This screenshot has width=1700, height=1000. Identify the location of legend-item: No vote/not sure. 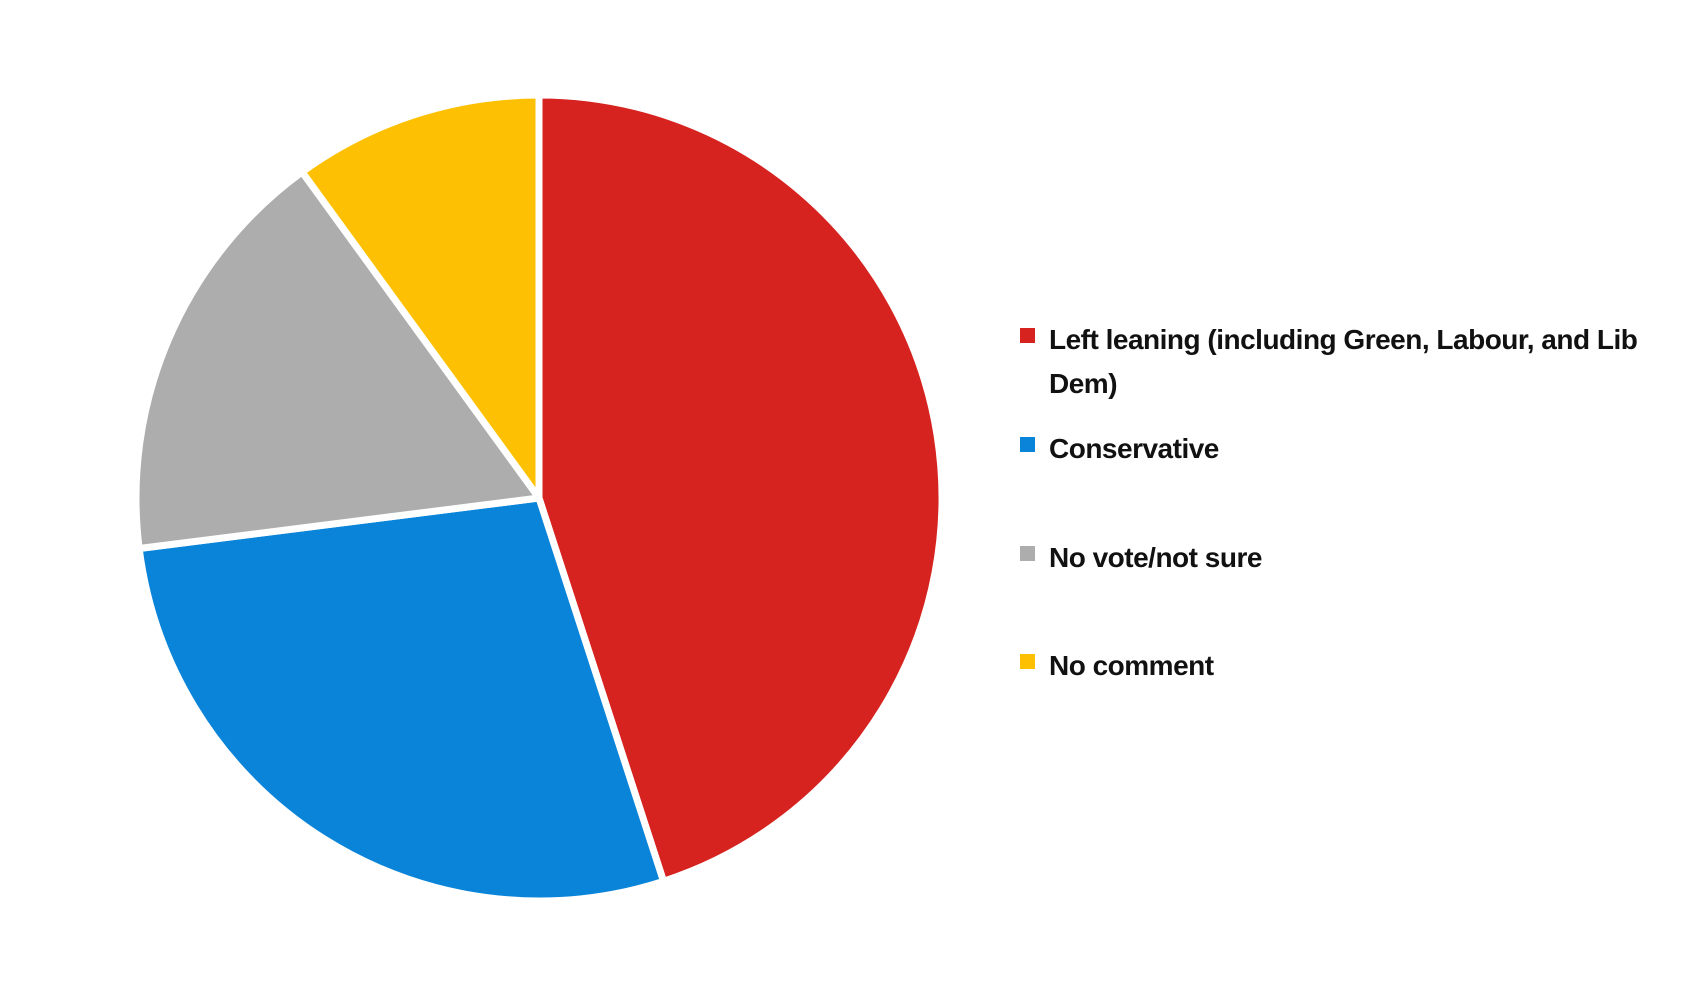
(1340, 558).